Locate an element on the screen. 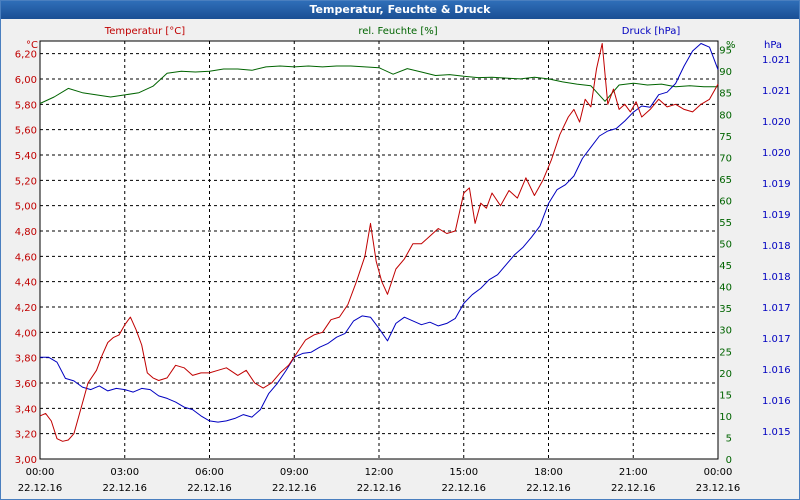 This screenshot has height=500, width=800. right1-tick-label: 35 is located at coordinates (725, 309).